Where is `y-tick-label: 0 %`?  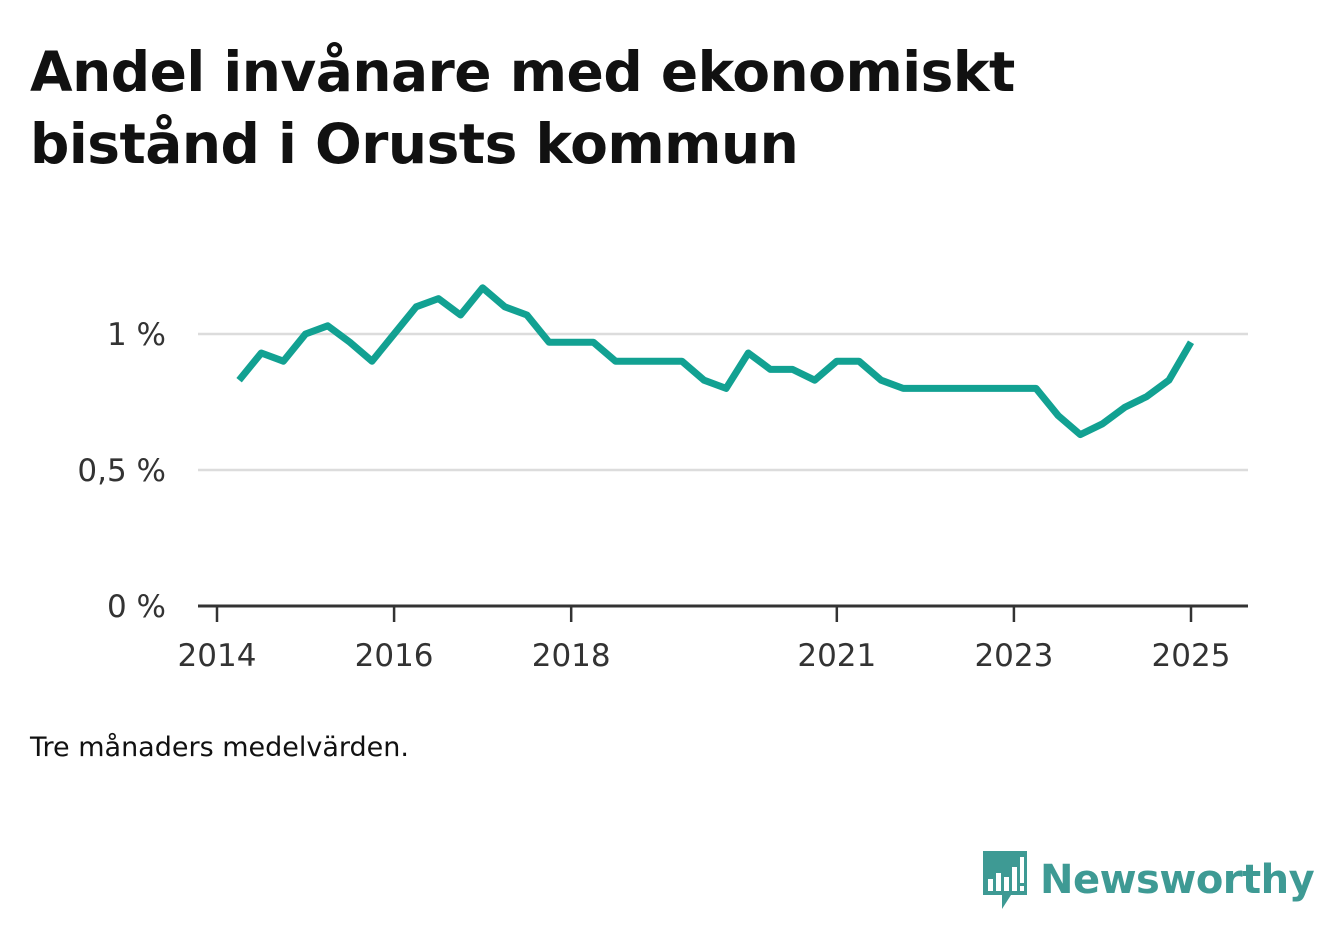 y-tick-label: 0 % is located at coordinates (136, 607).